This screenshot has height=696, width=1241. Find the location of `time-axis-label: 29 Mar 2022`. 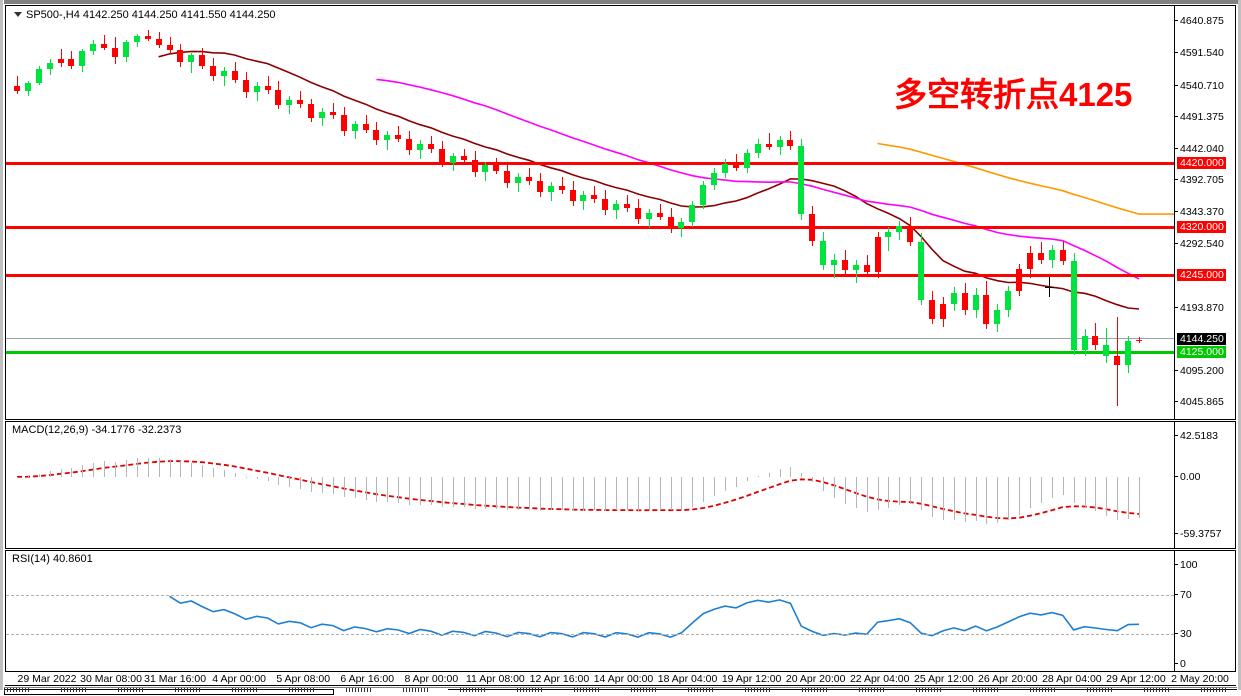

time-axis-label: 29 Mar 2022 is located at coordinates (47, 679).